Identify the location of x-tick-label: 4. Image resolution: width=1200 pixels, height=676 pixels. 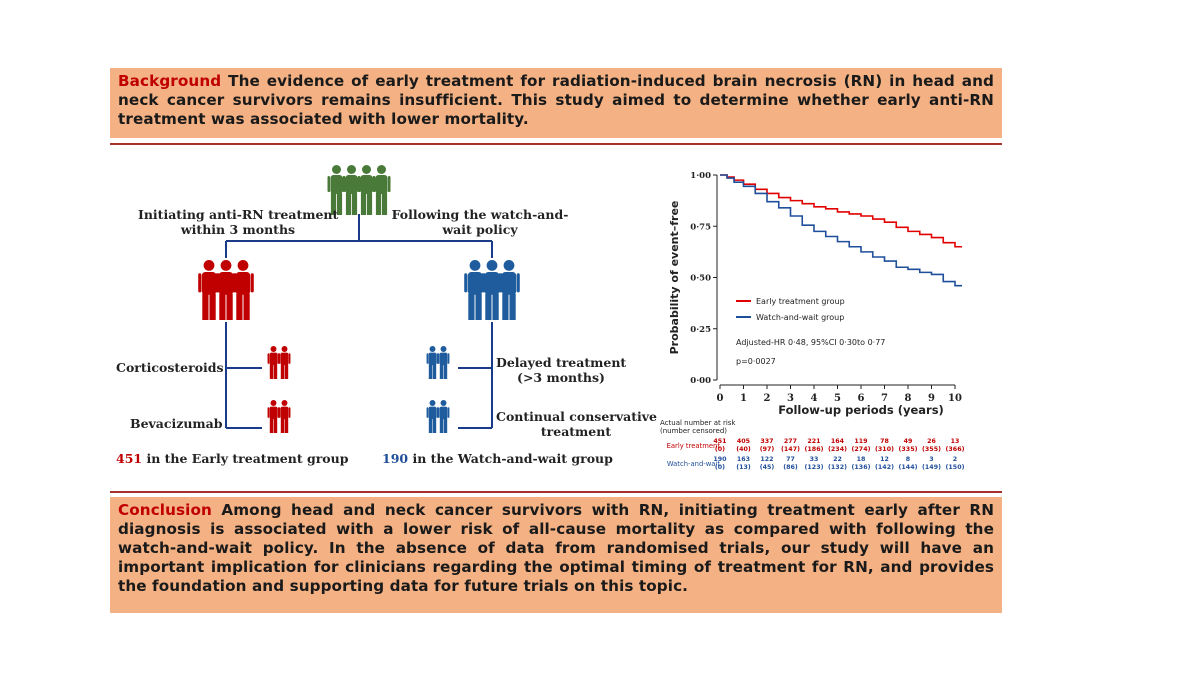
(814, 398).